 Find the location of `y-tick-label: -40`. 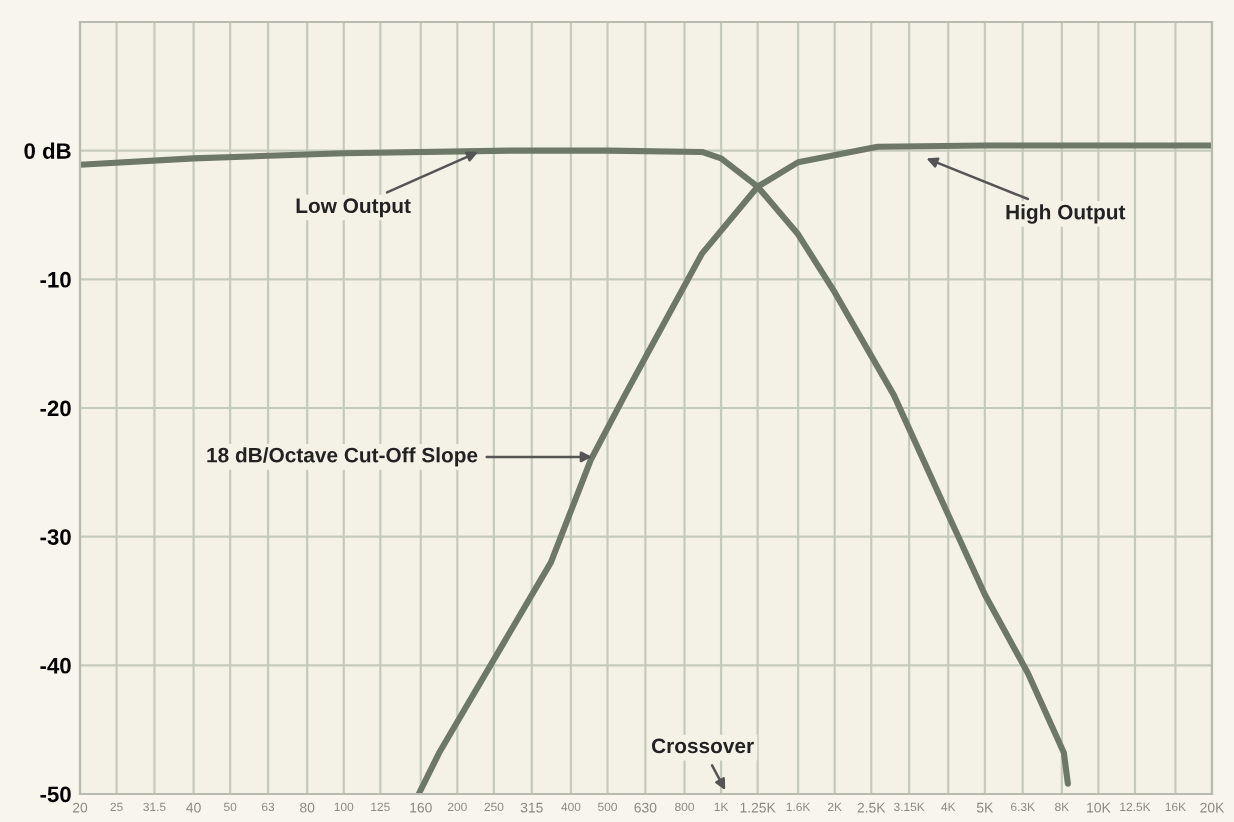

y-tick-label: -40 is located at coordinates (55, 665).